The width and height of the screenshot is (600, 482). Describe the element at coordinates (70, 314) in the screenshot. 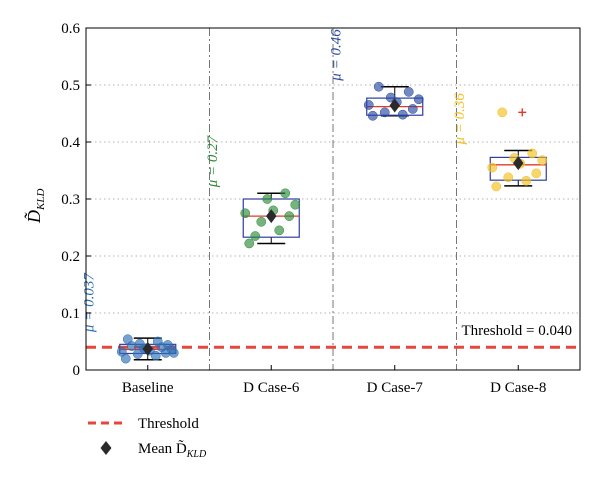

I see `y-tick-label: 0.1` at that location.